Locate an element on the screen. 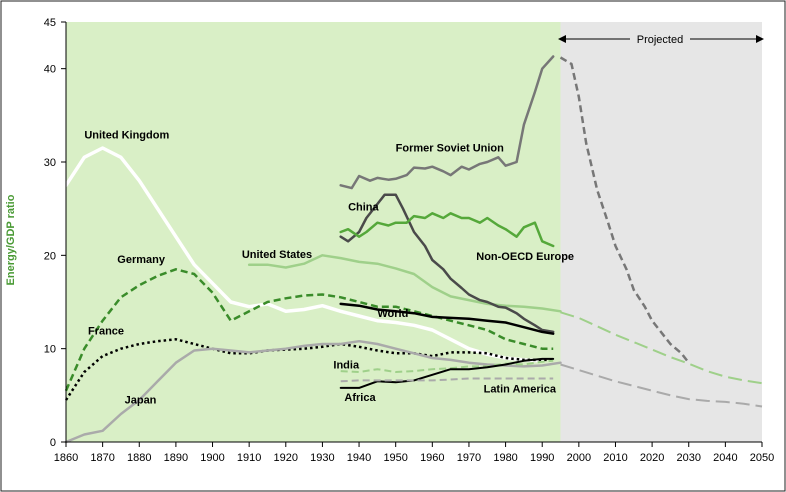  x-tick-label-1980: 1980 is located at coordinates (505, 458).